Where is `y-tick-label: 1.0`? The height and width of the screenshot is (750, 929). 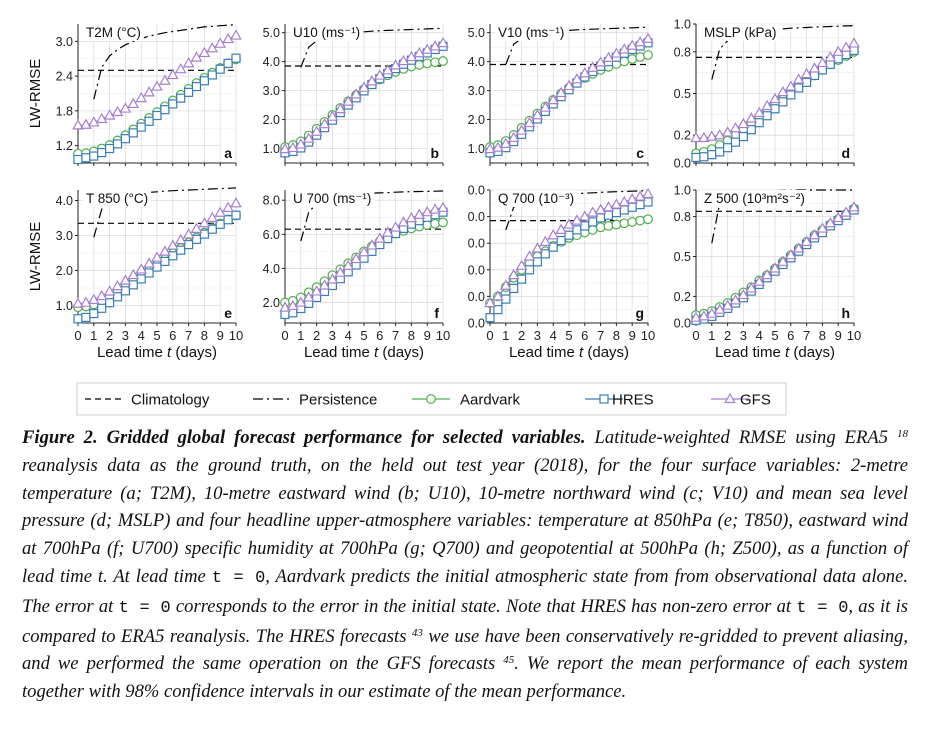 y-tick-label: 1.0 is located at coordinates (64, 306).